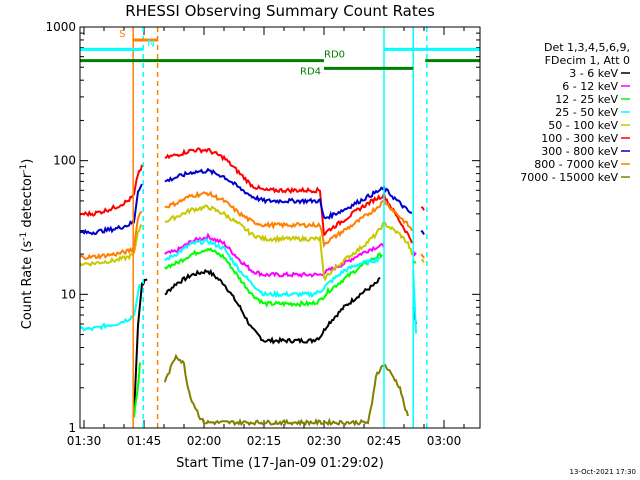 This screenshot has height=480, width=640. What do you see at coordinates (72, 428) in the screenshot?
I see `y-tick-label: 1` at bounding box center [72, 428].